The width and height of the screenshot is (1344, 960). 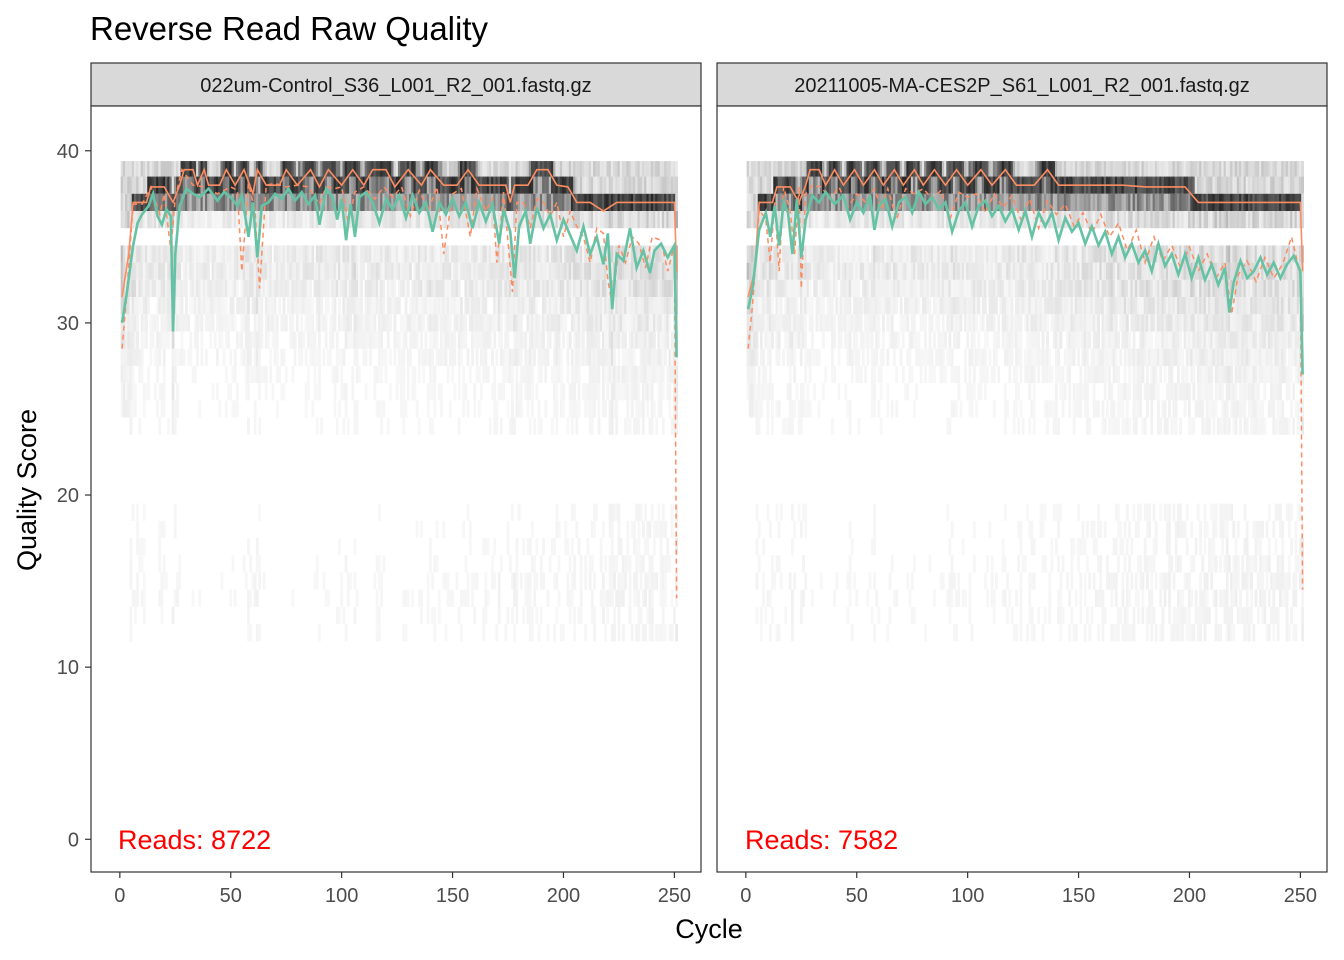 What do you see at coordinates (563, 896) in the screenshot?
I see `x-tick-label: 200` at bounding box center [563, 896].